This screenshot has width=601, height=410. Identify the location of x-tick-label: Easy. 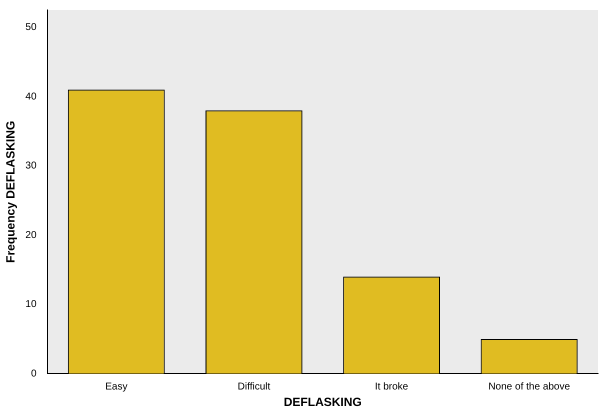
(116, 386).